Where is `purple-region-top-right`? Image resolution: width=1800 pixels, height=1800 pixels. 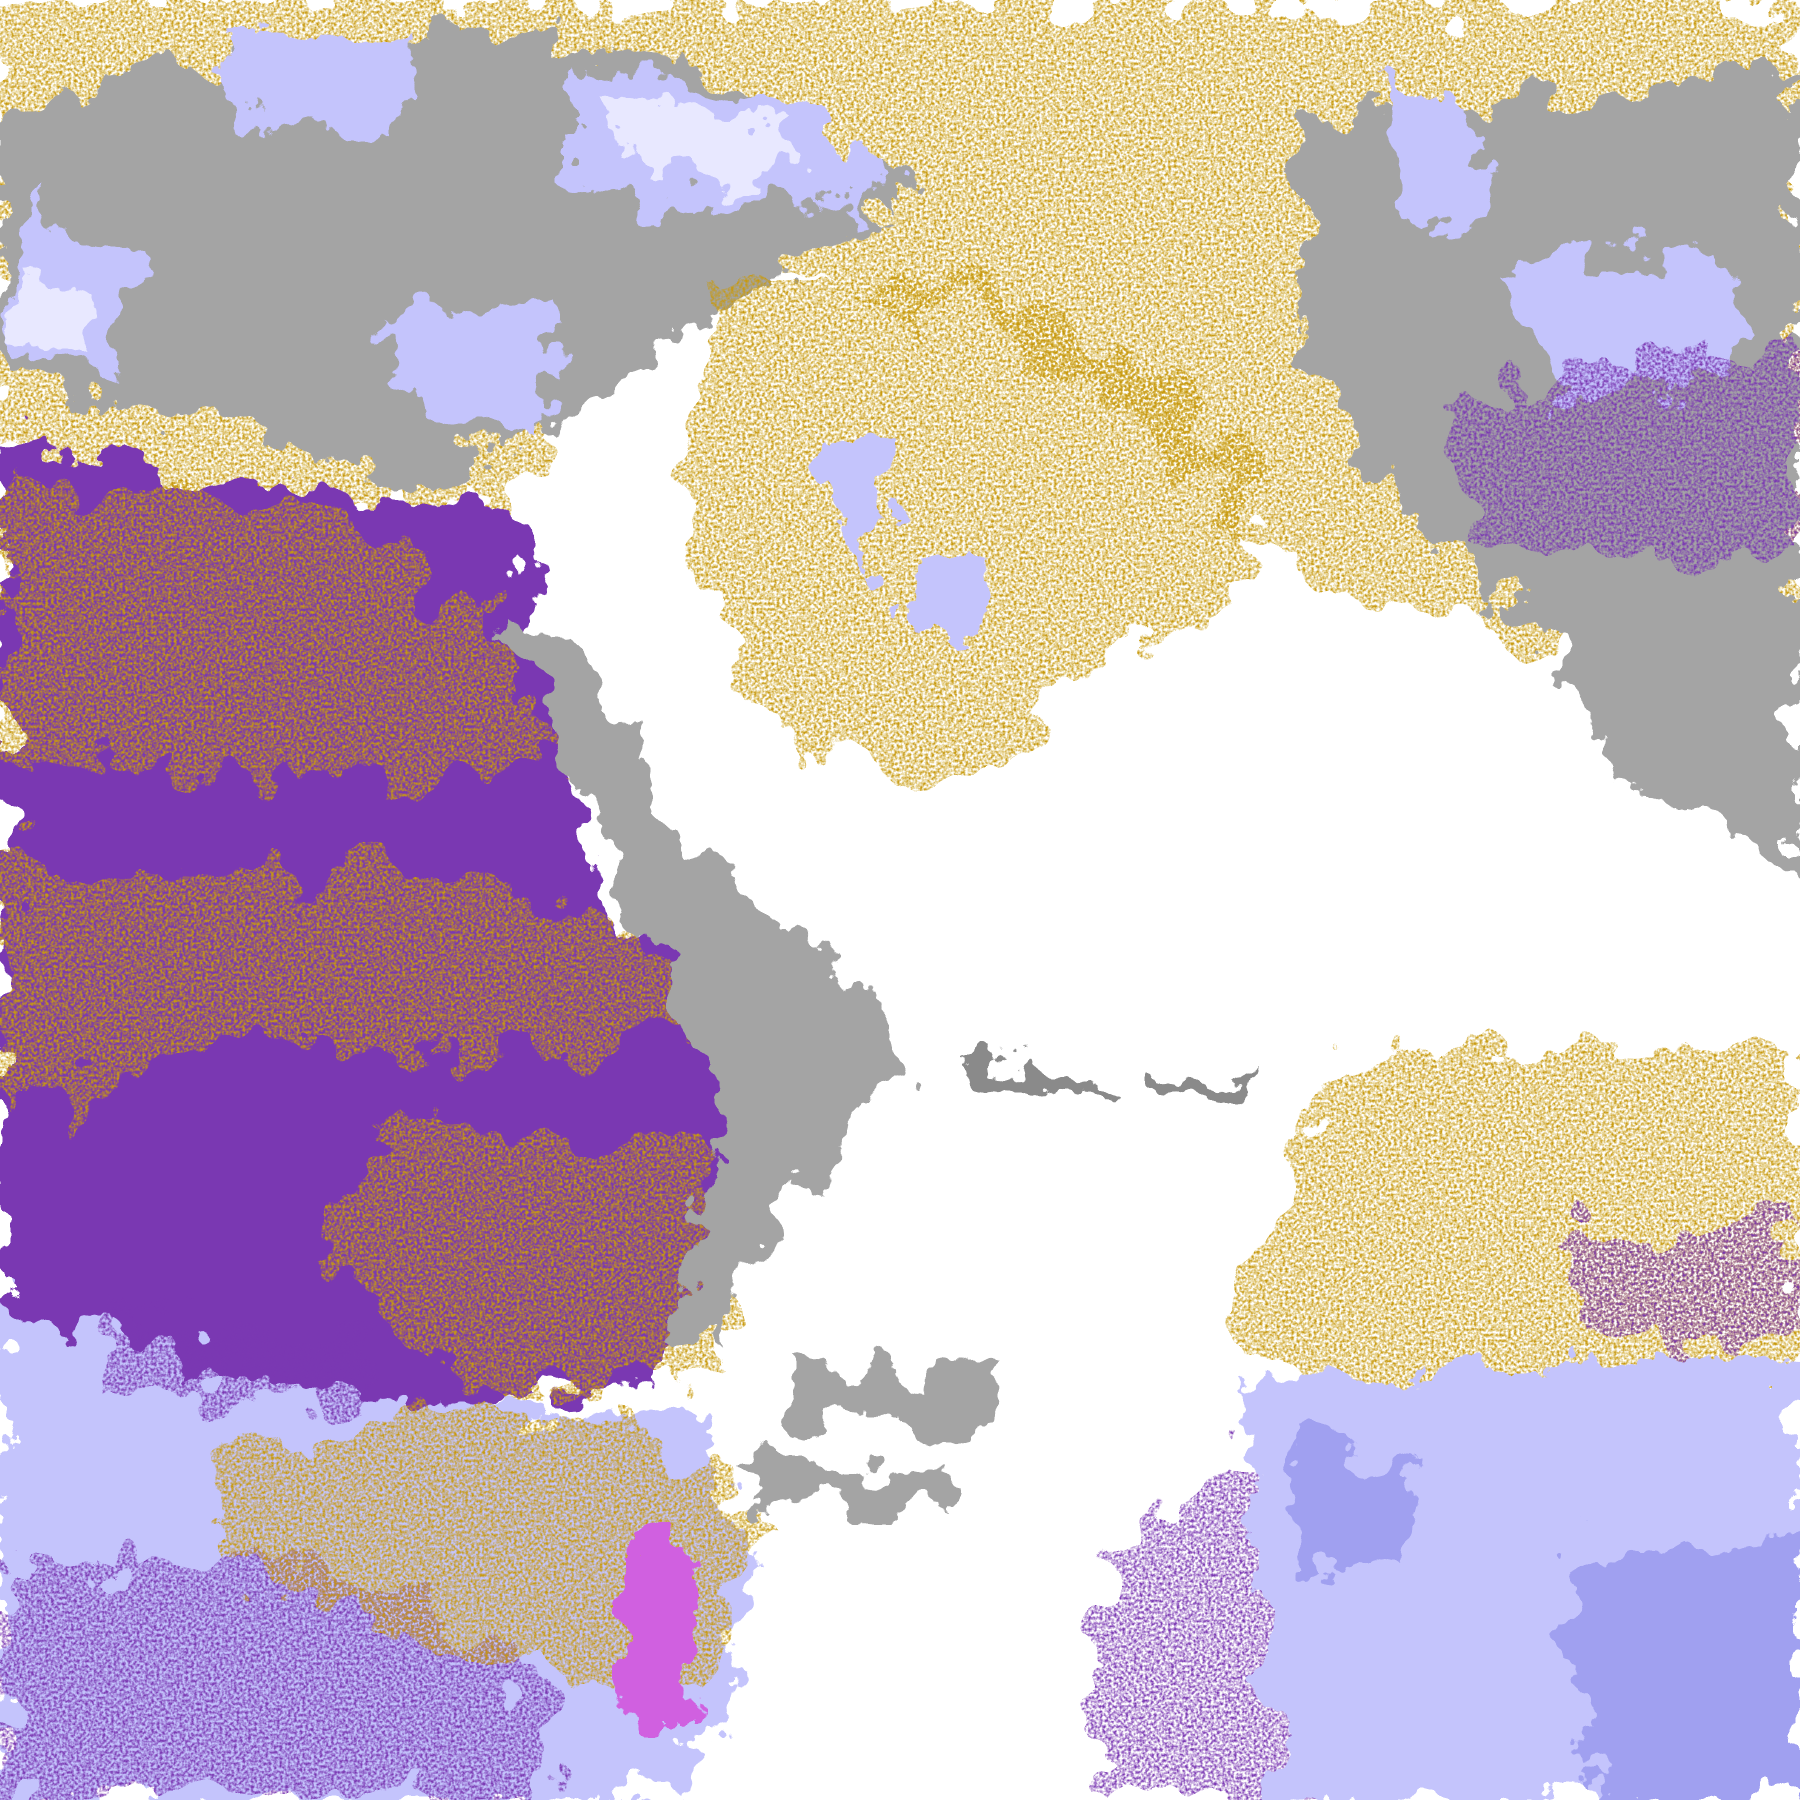
purple-region-top-right is located at coordinates (1620, 450).